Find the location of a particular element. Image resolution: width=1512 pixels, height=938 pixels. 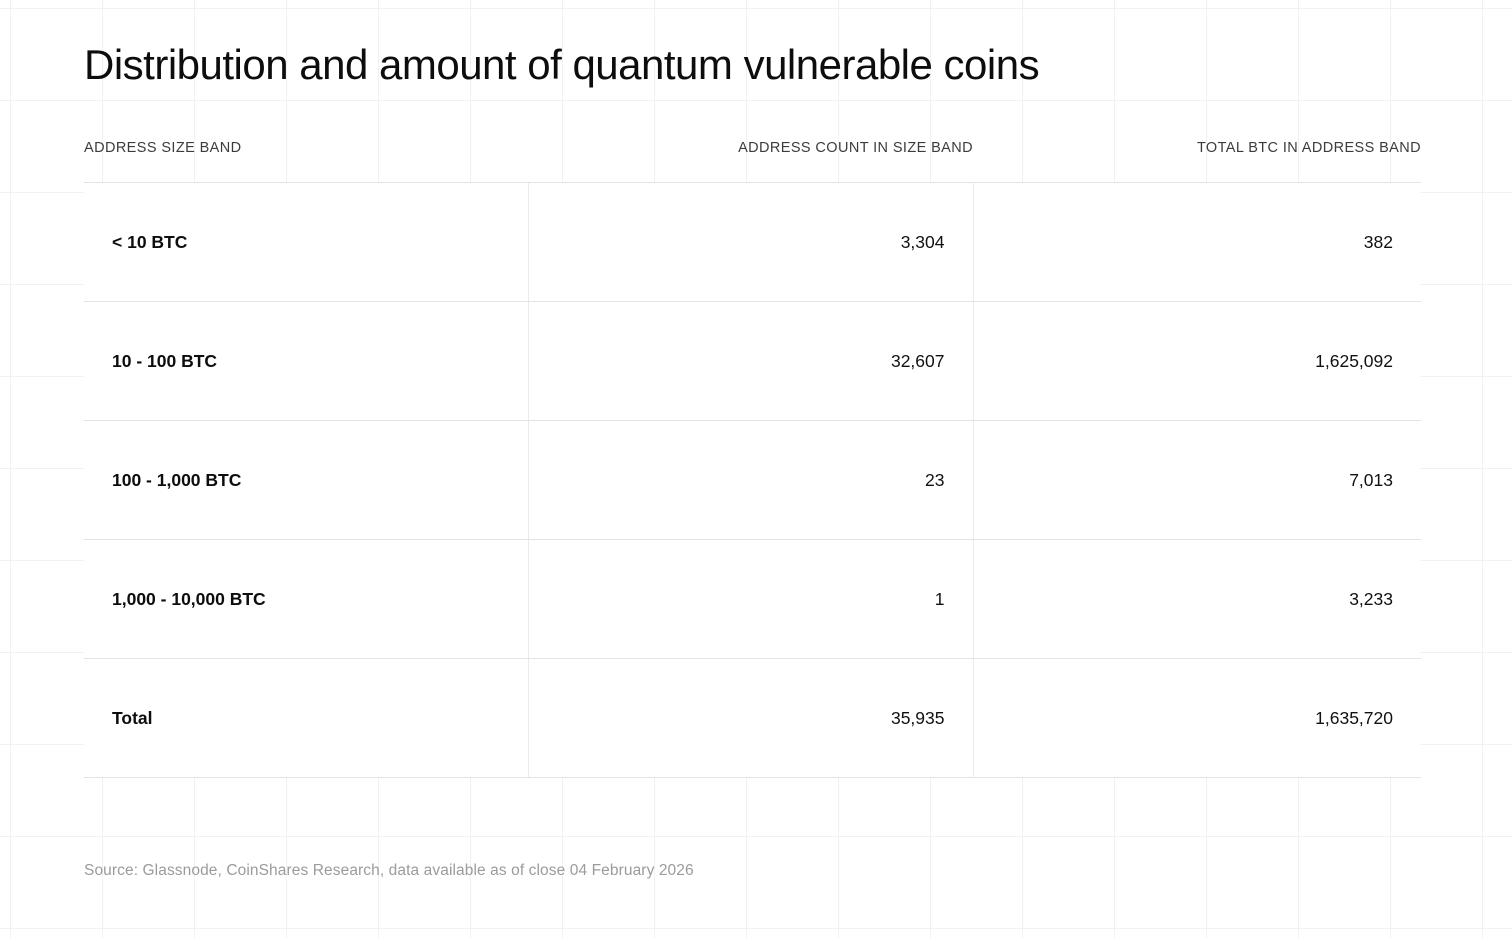

btc-cell: 3,233 is located at coordinates (1197, 599).